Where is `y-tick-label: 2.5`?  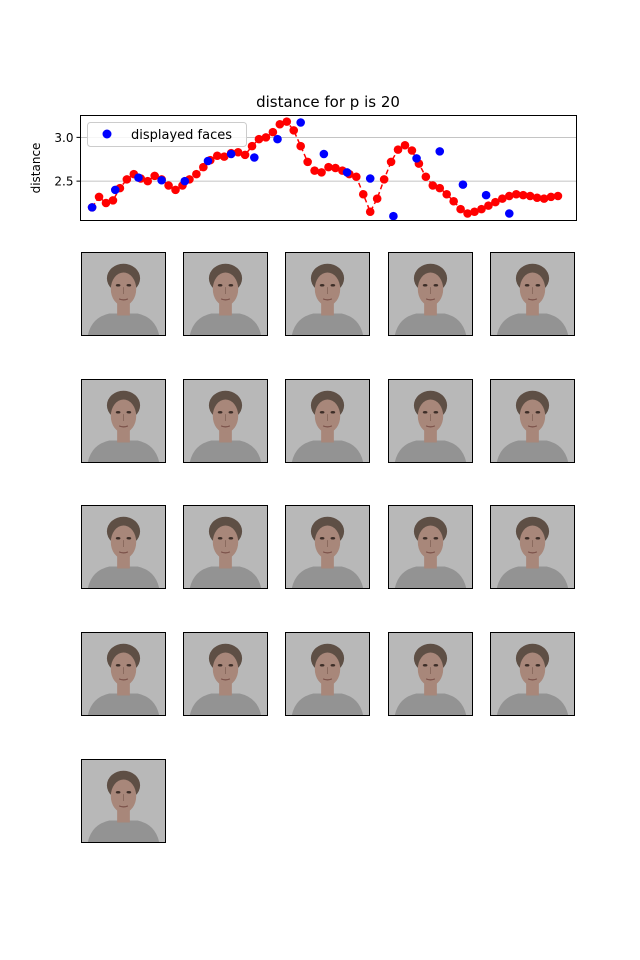 y-tick-label: 2.5 is located at coordinates (63, 182).